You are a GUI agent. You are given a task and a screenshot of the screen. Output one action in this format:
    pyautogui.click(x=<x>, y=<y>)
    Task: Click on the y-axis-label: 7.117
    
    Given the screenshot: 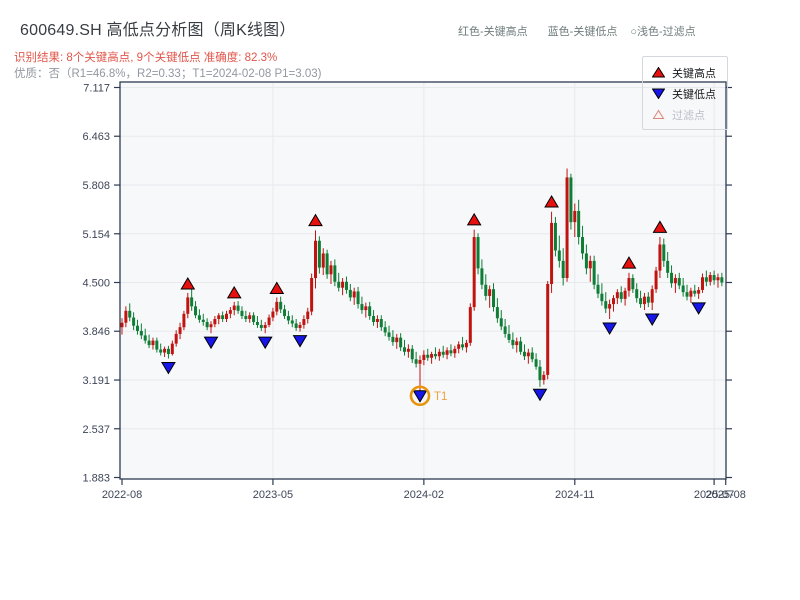 What is the action you would take?
    pyautogui.click(x=96, y=89)
    